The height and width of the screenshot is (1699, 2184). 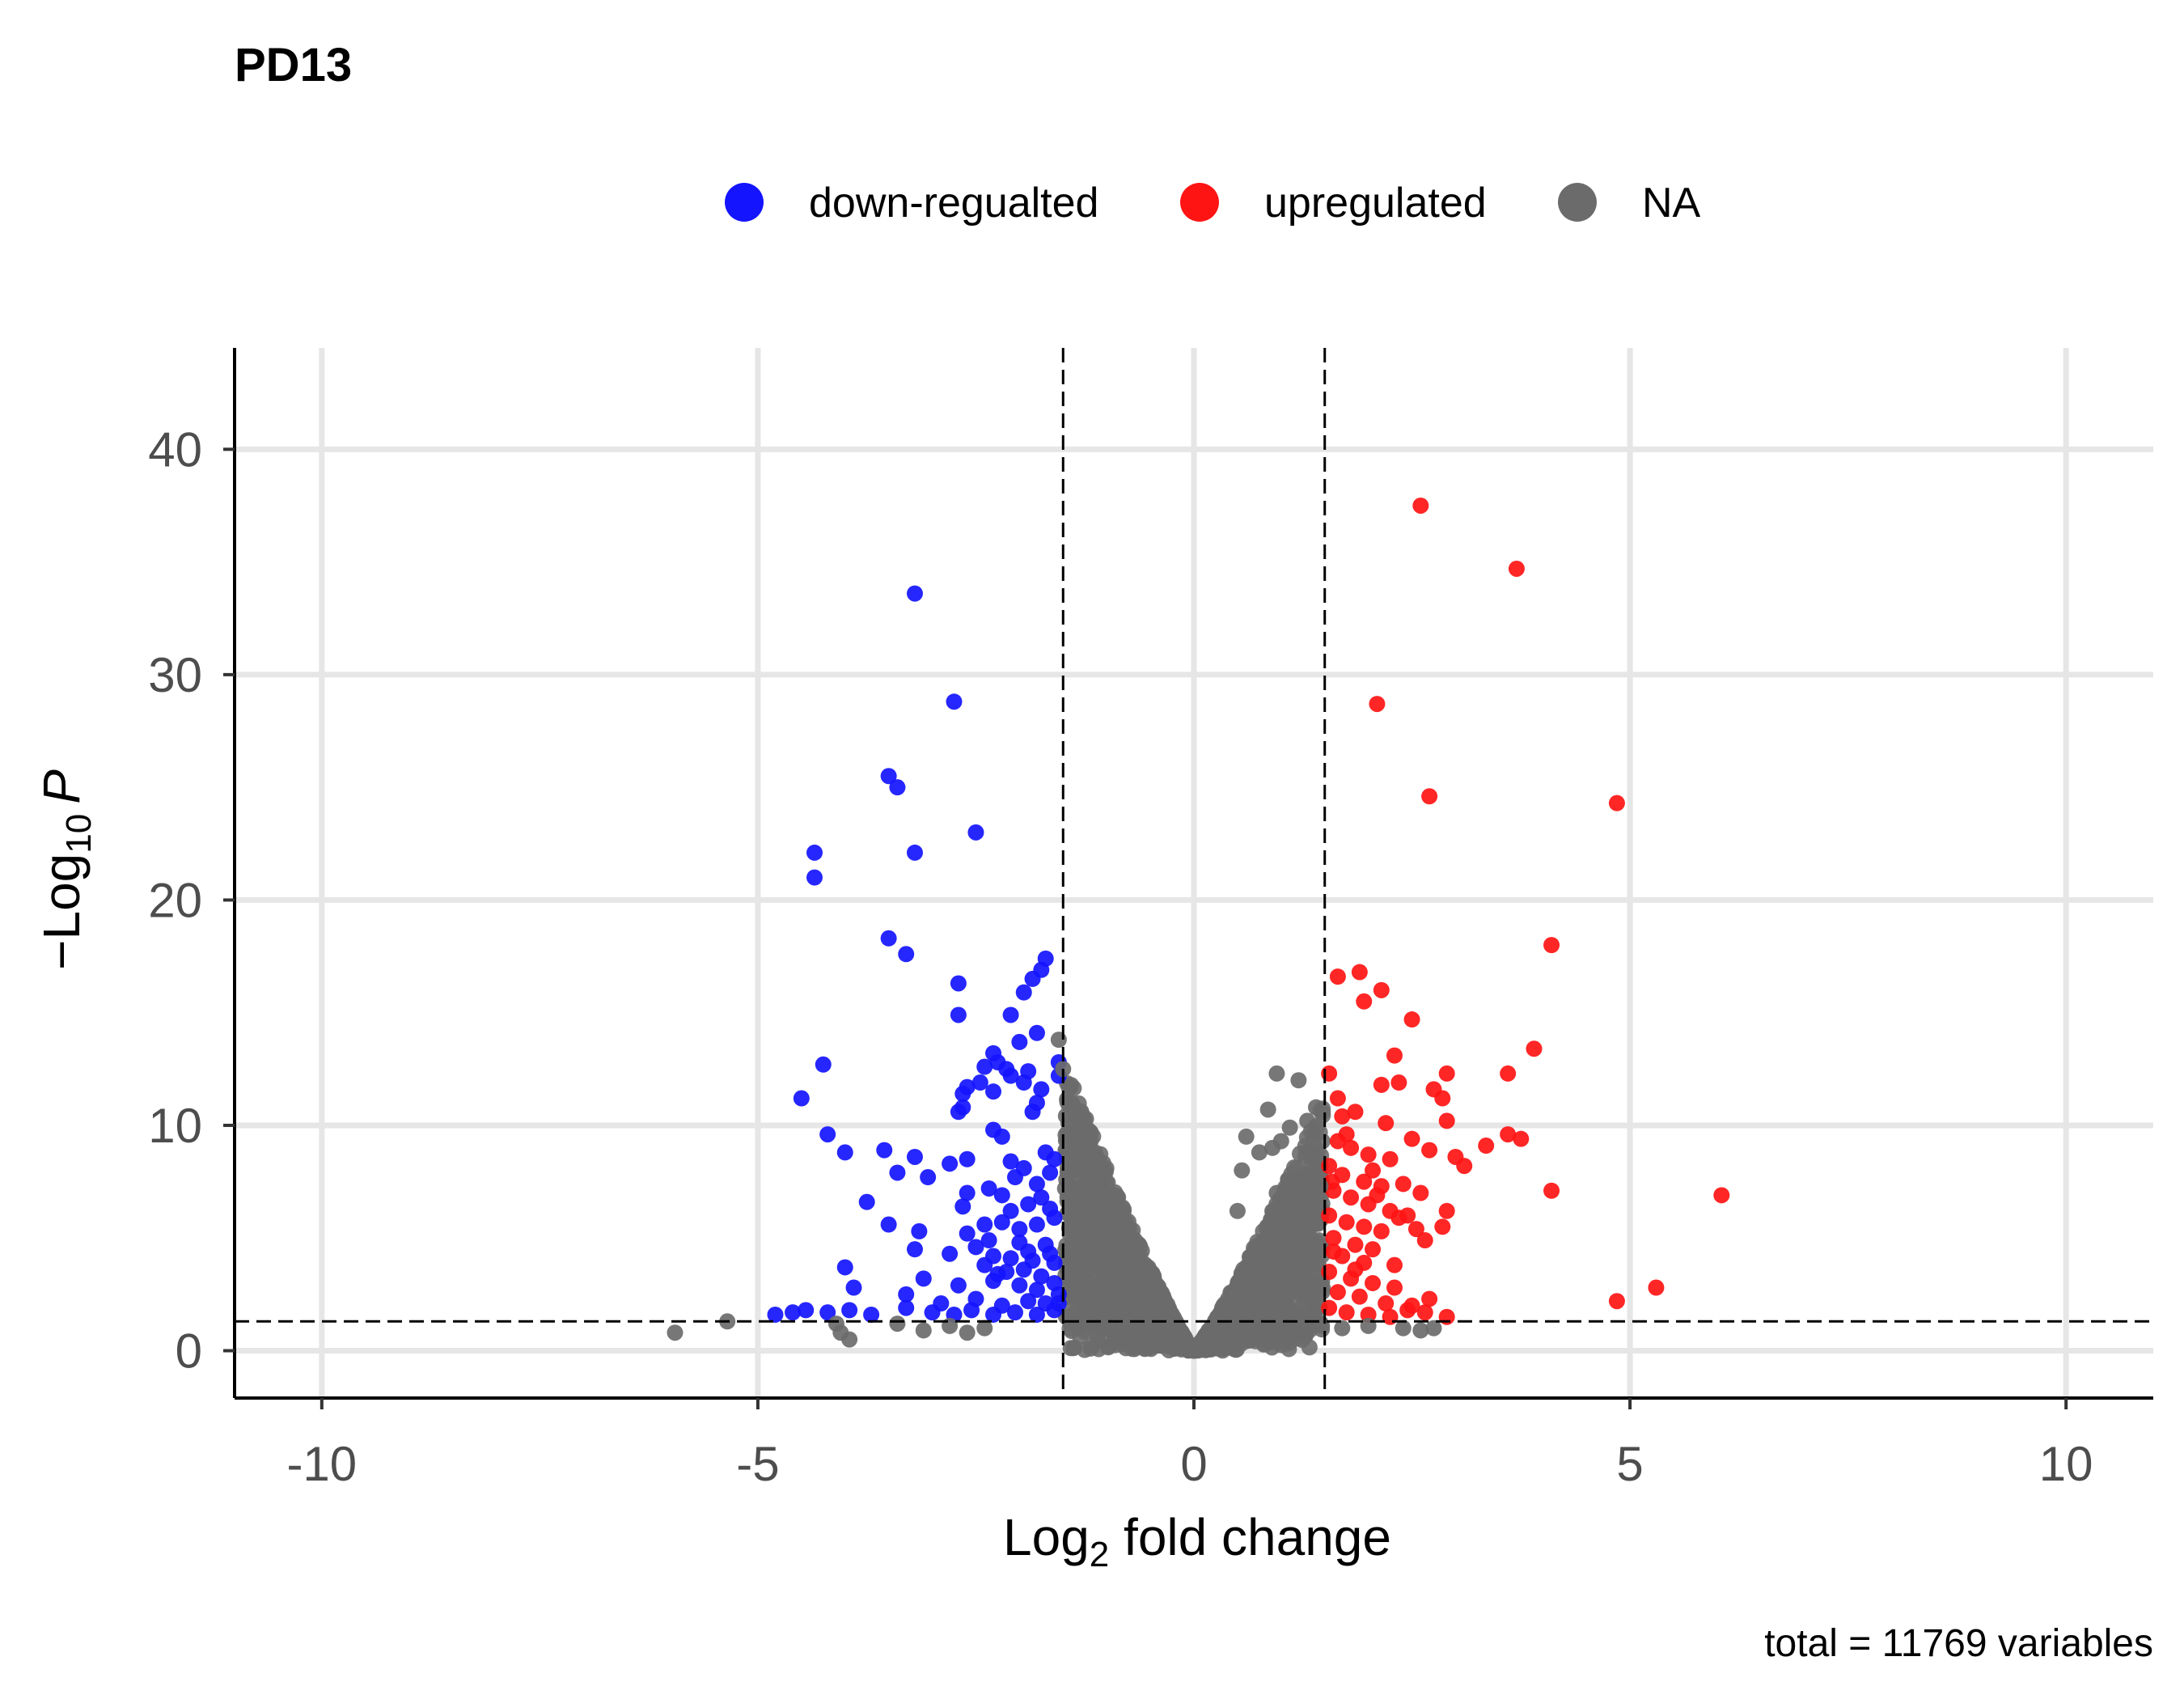 I want to click on na-cloud-point-2082, so click(x=1095, y=1155).